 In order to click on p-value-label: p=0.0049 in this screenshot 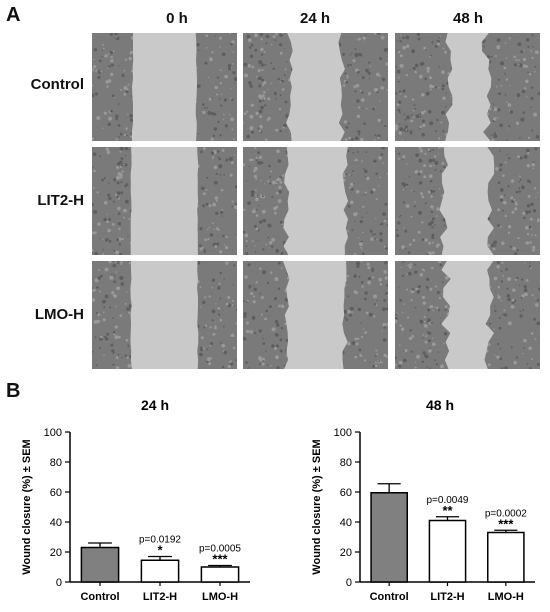, I will do `click(448, 500)`.